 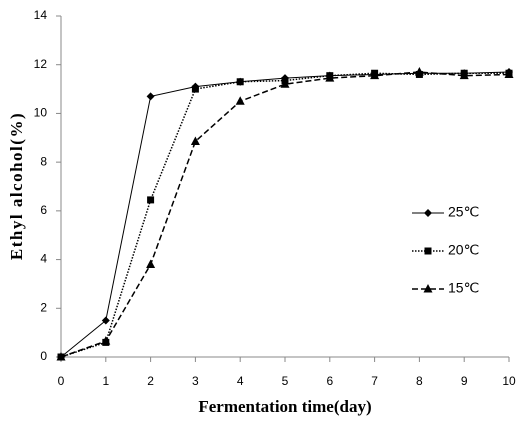 I want to click on x-tick-label: 3, so click(x=195, y=381).